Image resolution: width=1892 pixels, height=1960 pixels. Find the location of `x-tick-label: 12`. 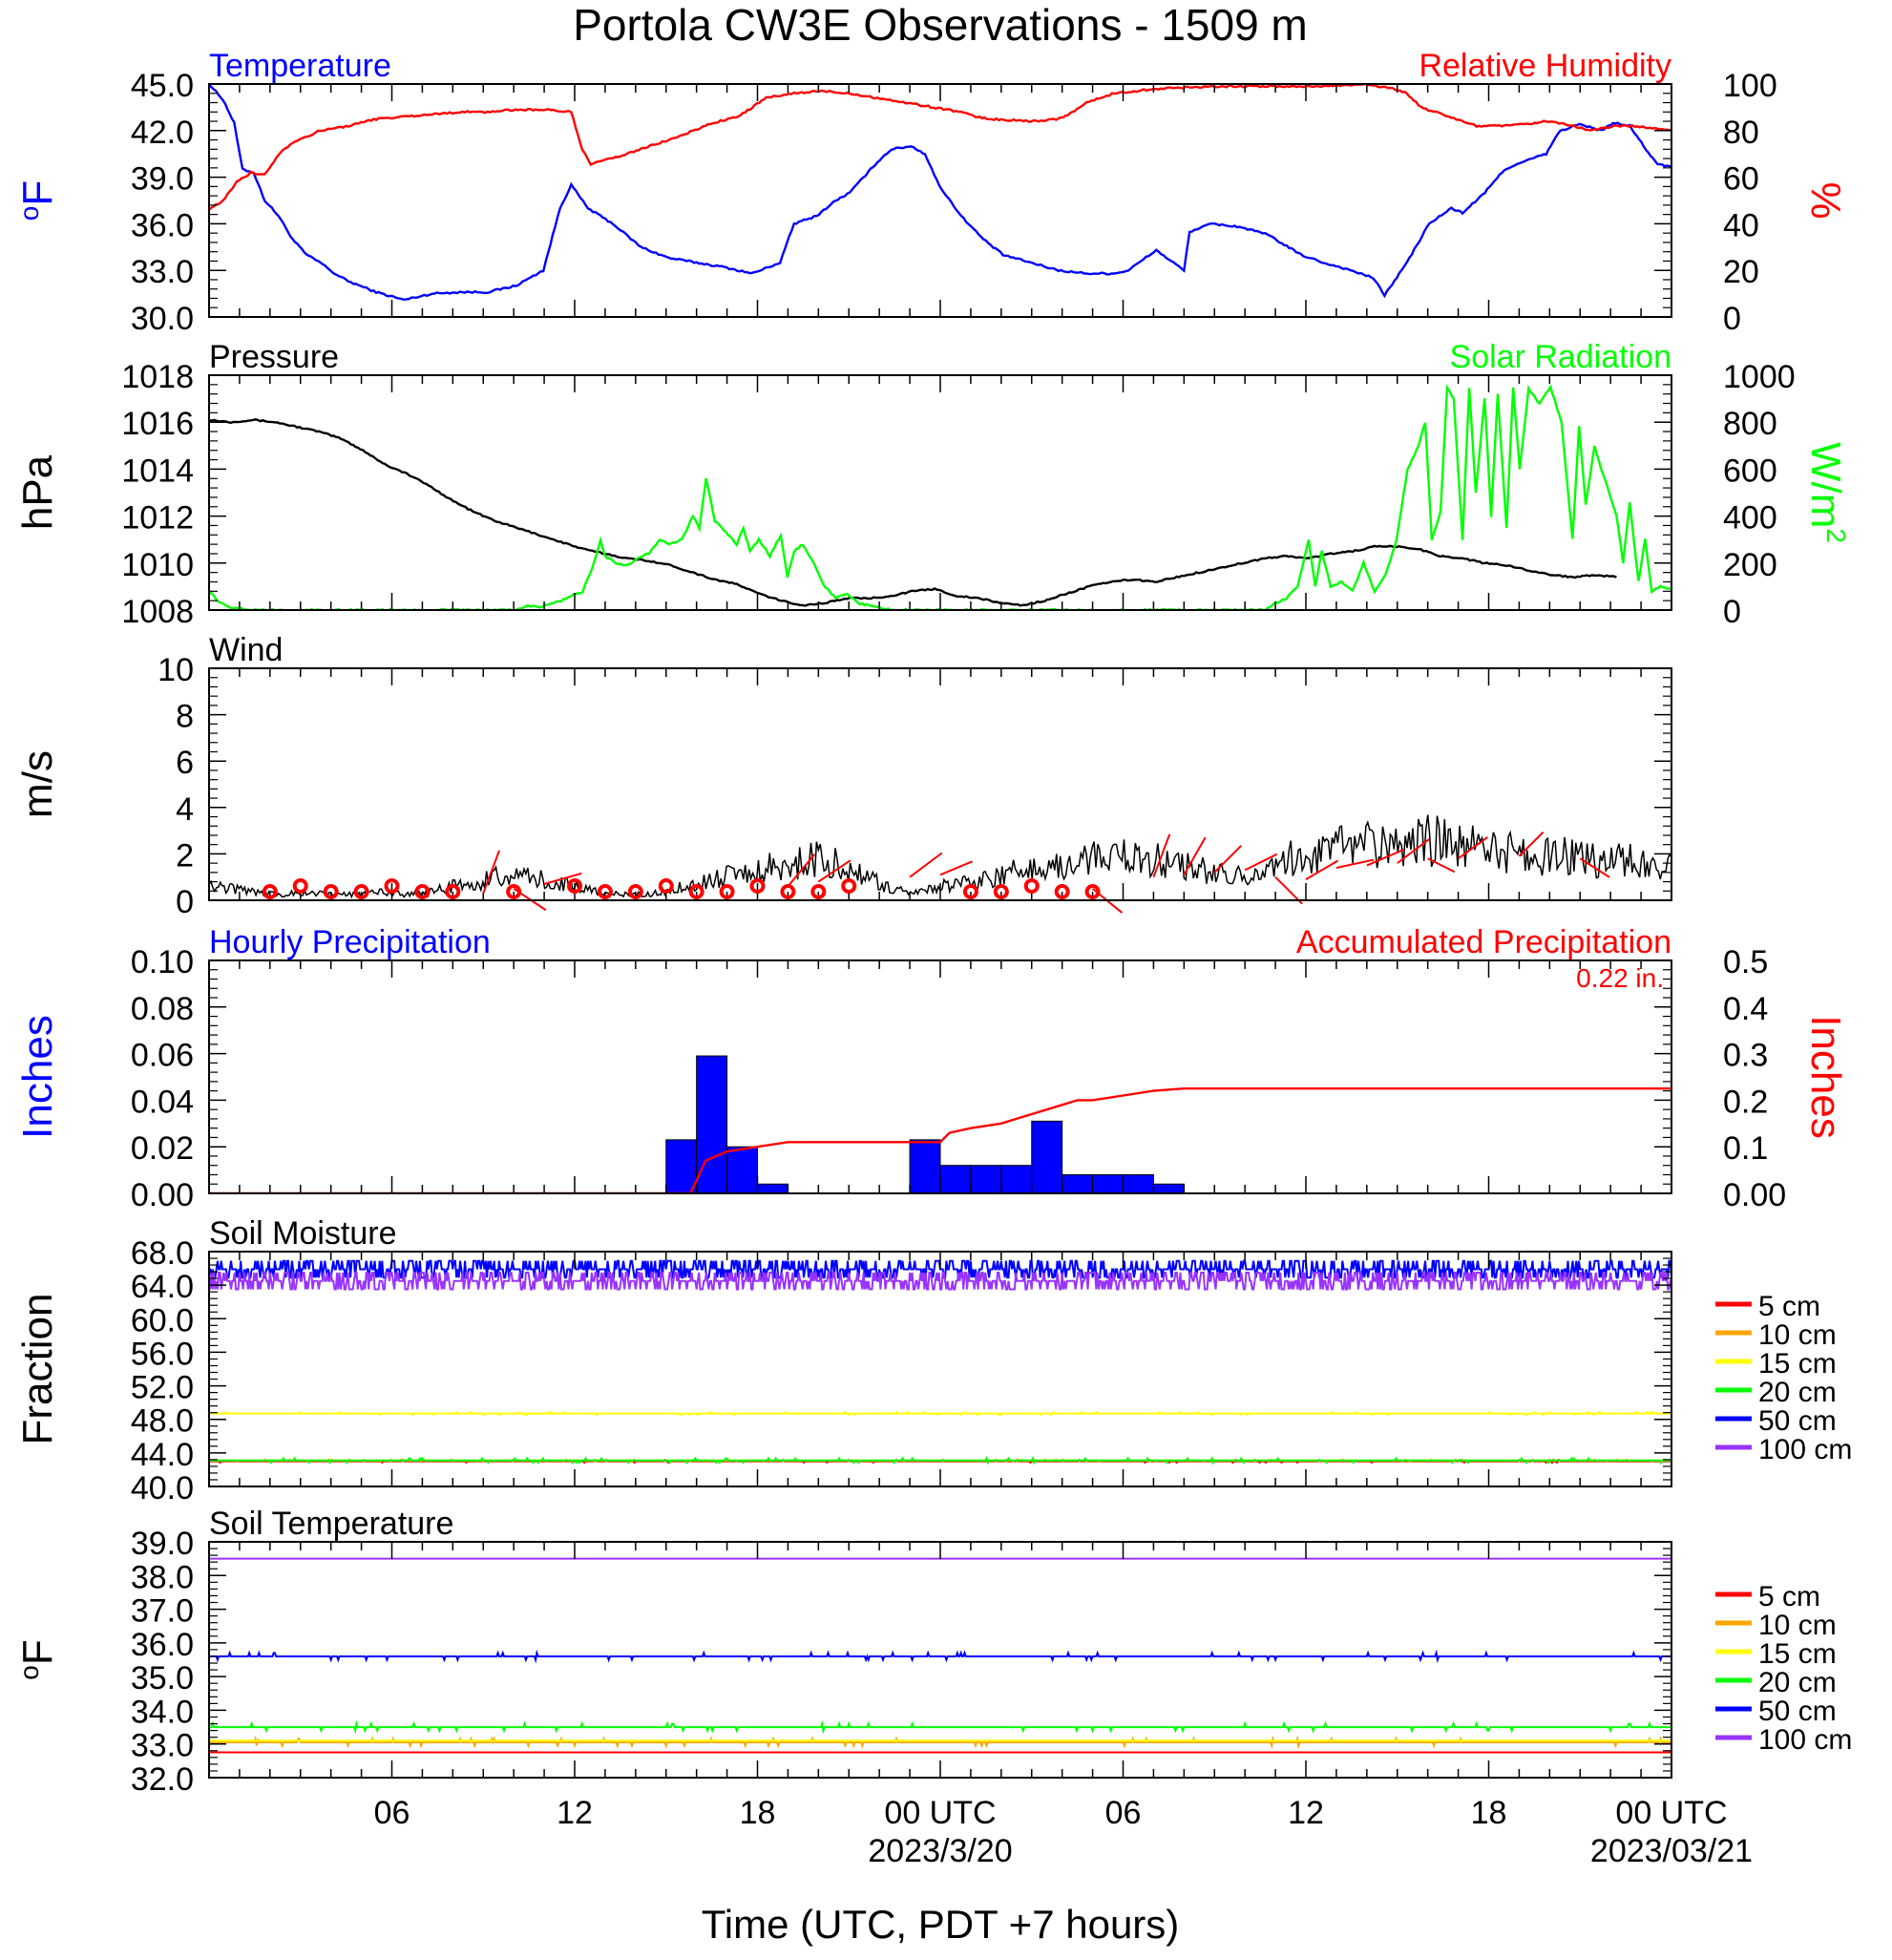

x-tick-label: 12 is located at coordinates (575, 1813).